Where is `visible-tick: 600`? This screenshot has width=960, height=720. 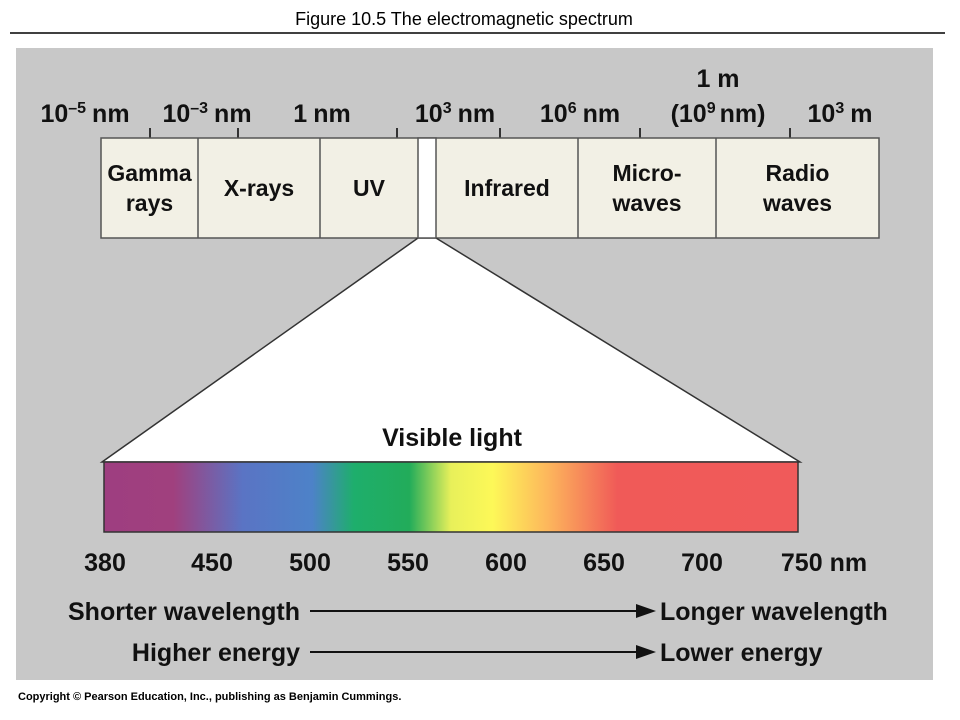 visible-tick: 600 is located at coordinates (506, 563).